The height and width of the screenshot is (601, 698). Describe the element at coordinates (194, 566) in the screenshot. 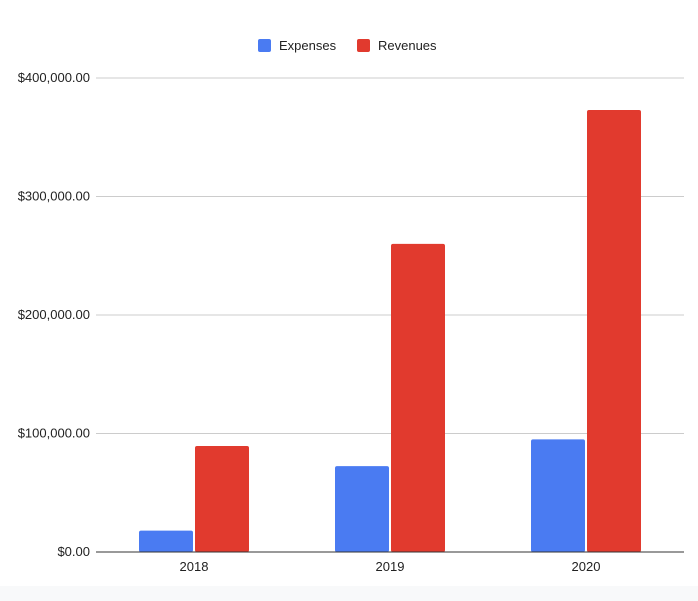

I see `x-tick-label: 2018` at that location.